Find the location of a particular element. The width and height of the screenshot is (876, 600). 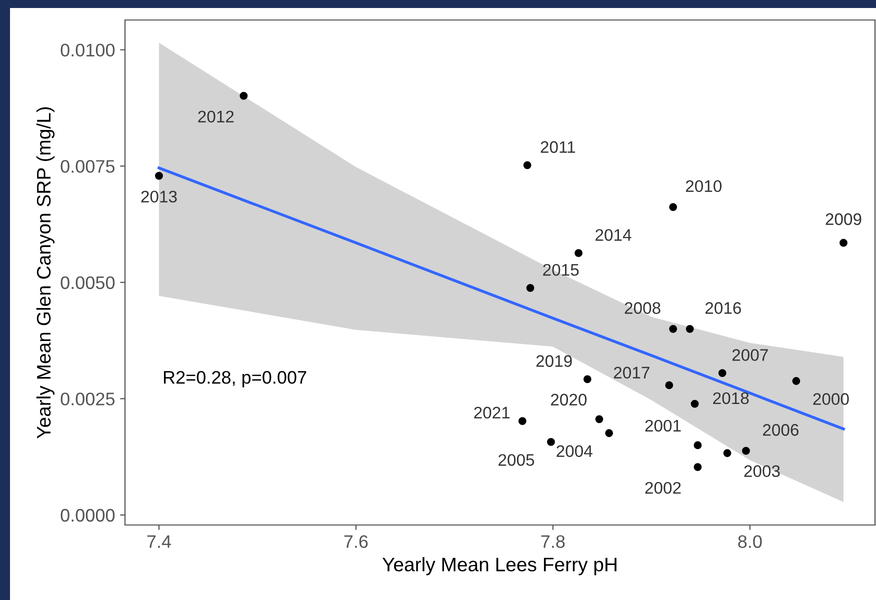

annotation: 2017 is located at coordinates (632, 372).